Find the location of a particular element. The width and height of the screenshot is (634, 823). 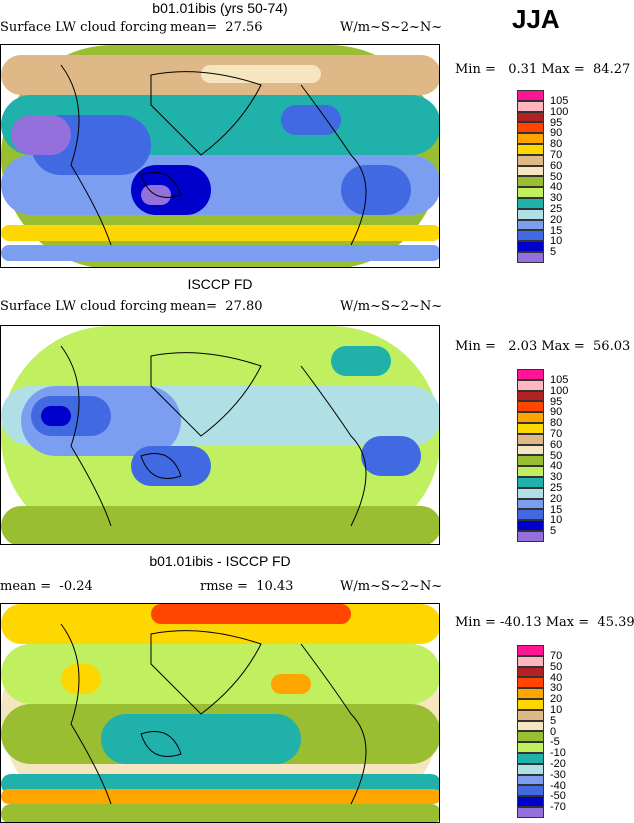

colorbar-label: -10 is located at coordinates (558, 753).